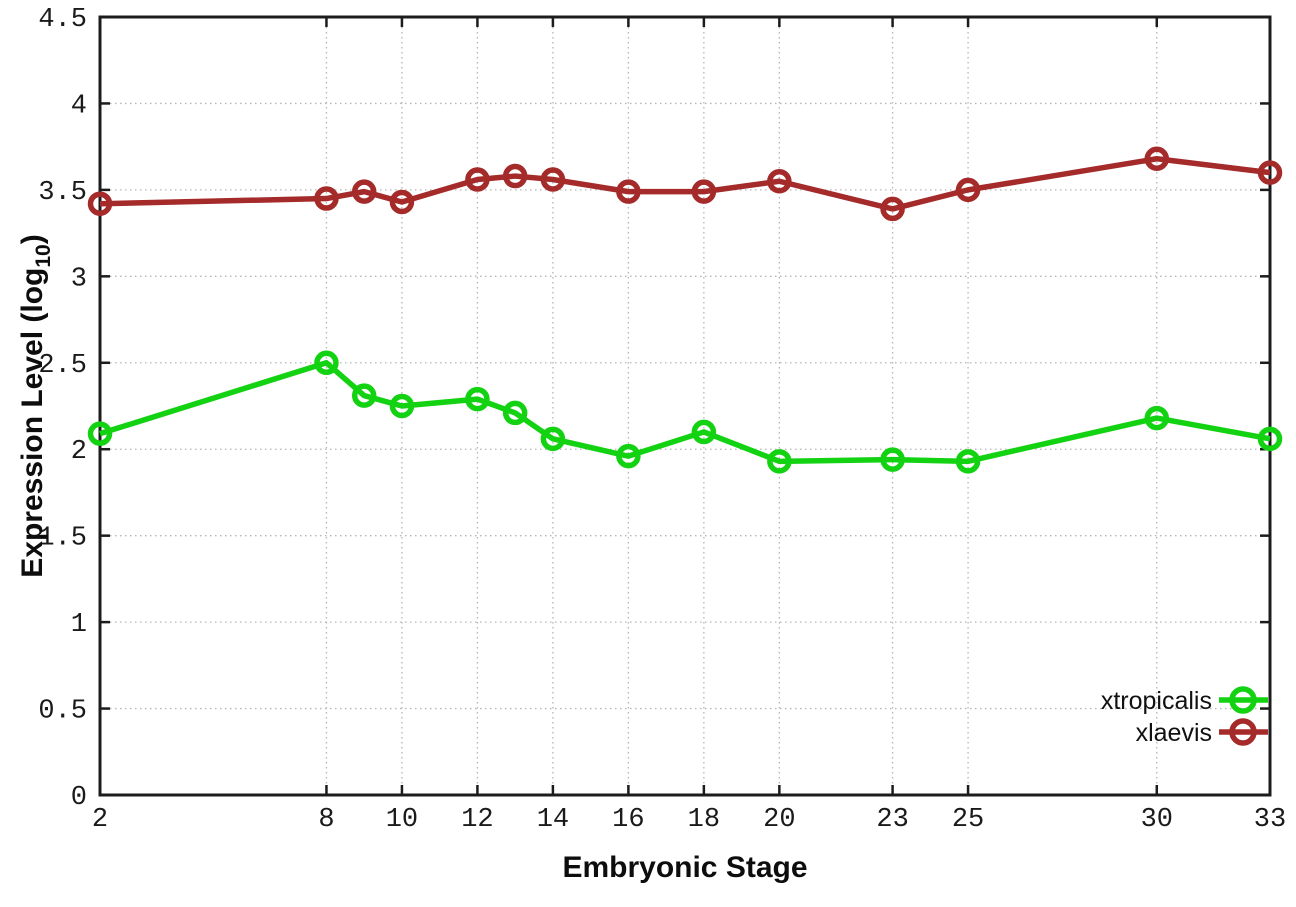 The image size is (1296, 907). I want to click on x-axis-tick-label: 23, so click(892, 820).